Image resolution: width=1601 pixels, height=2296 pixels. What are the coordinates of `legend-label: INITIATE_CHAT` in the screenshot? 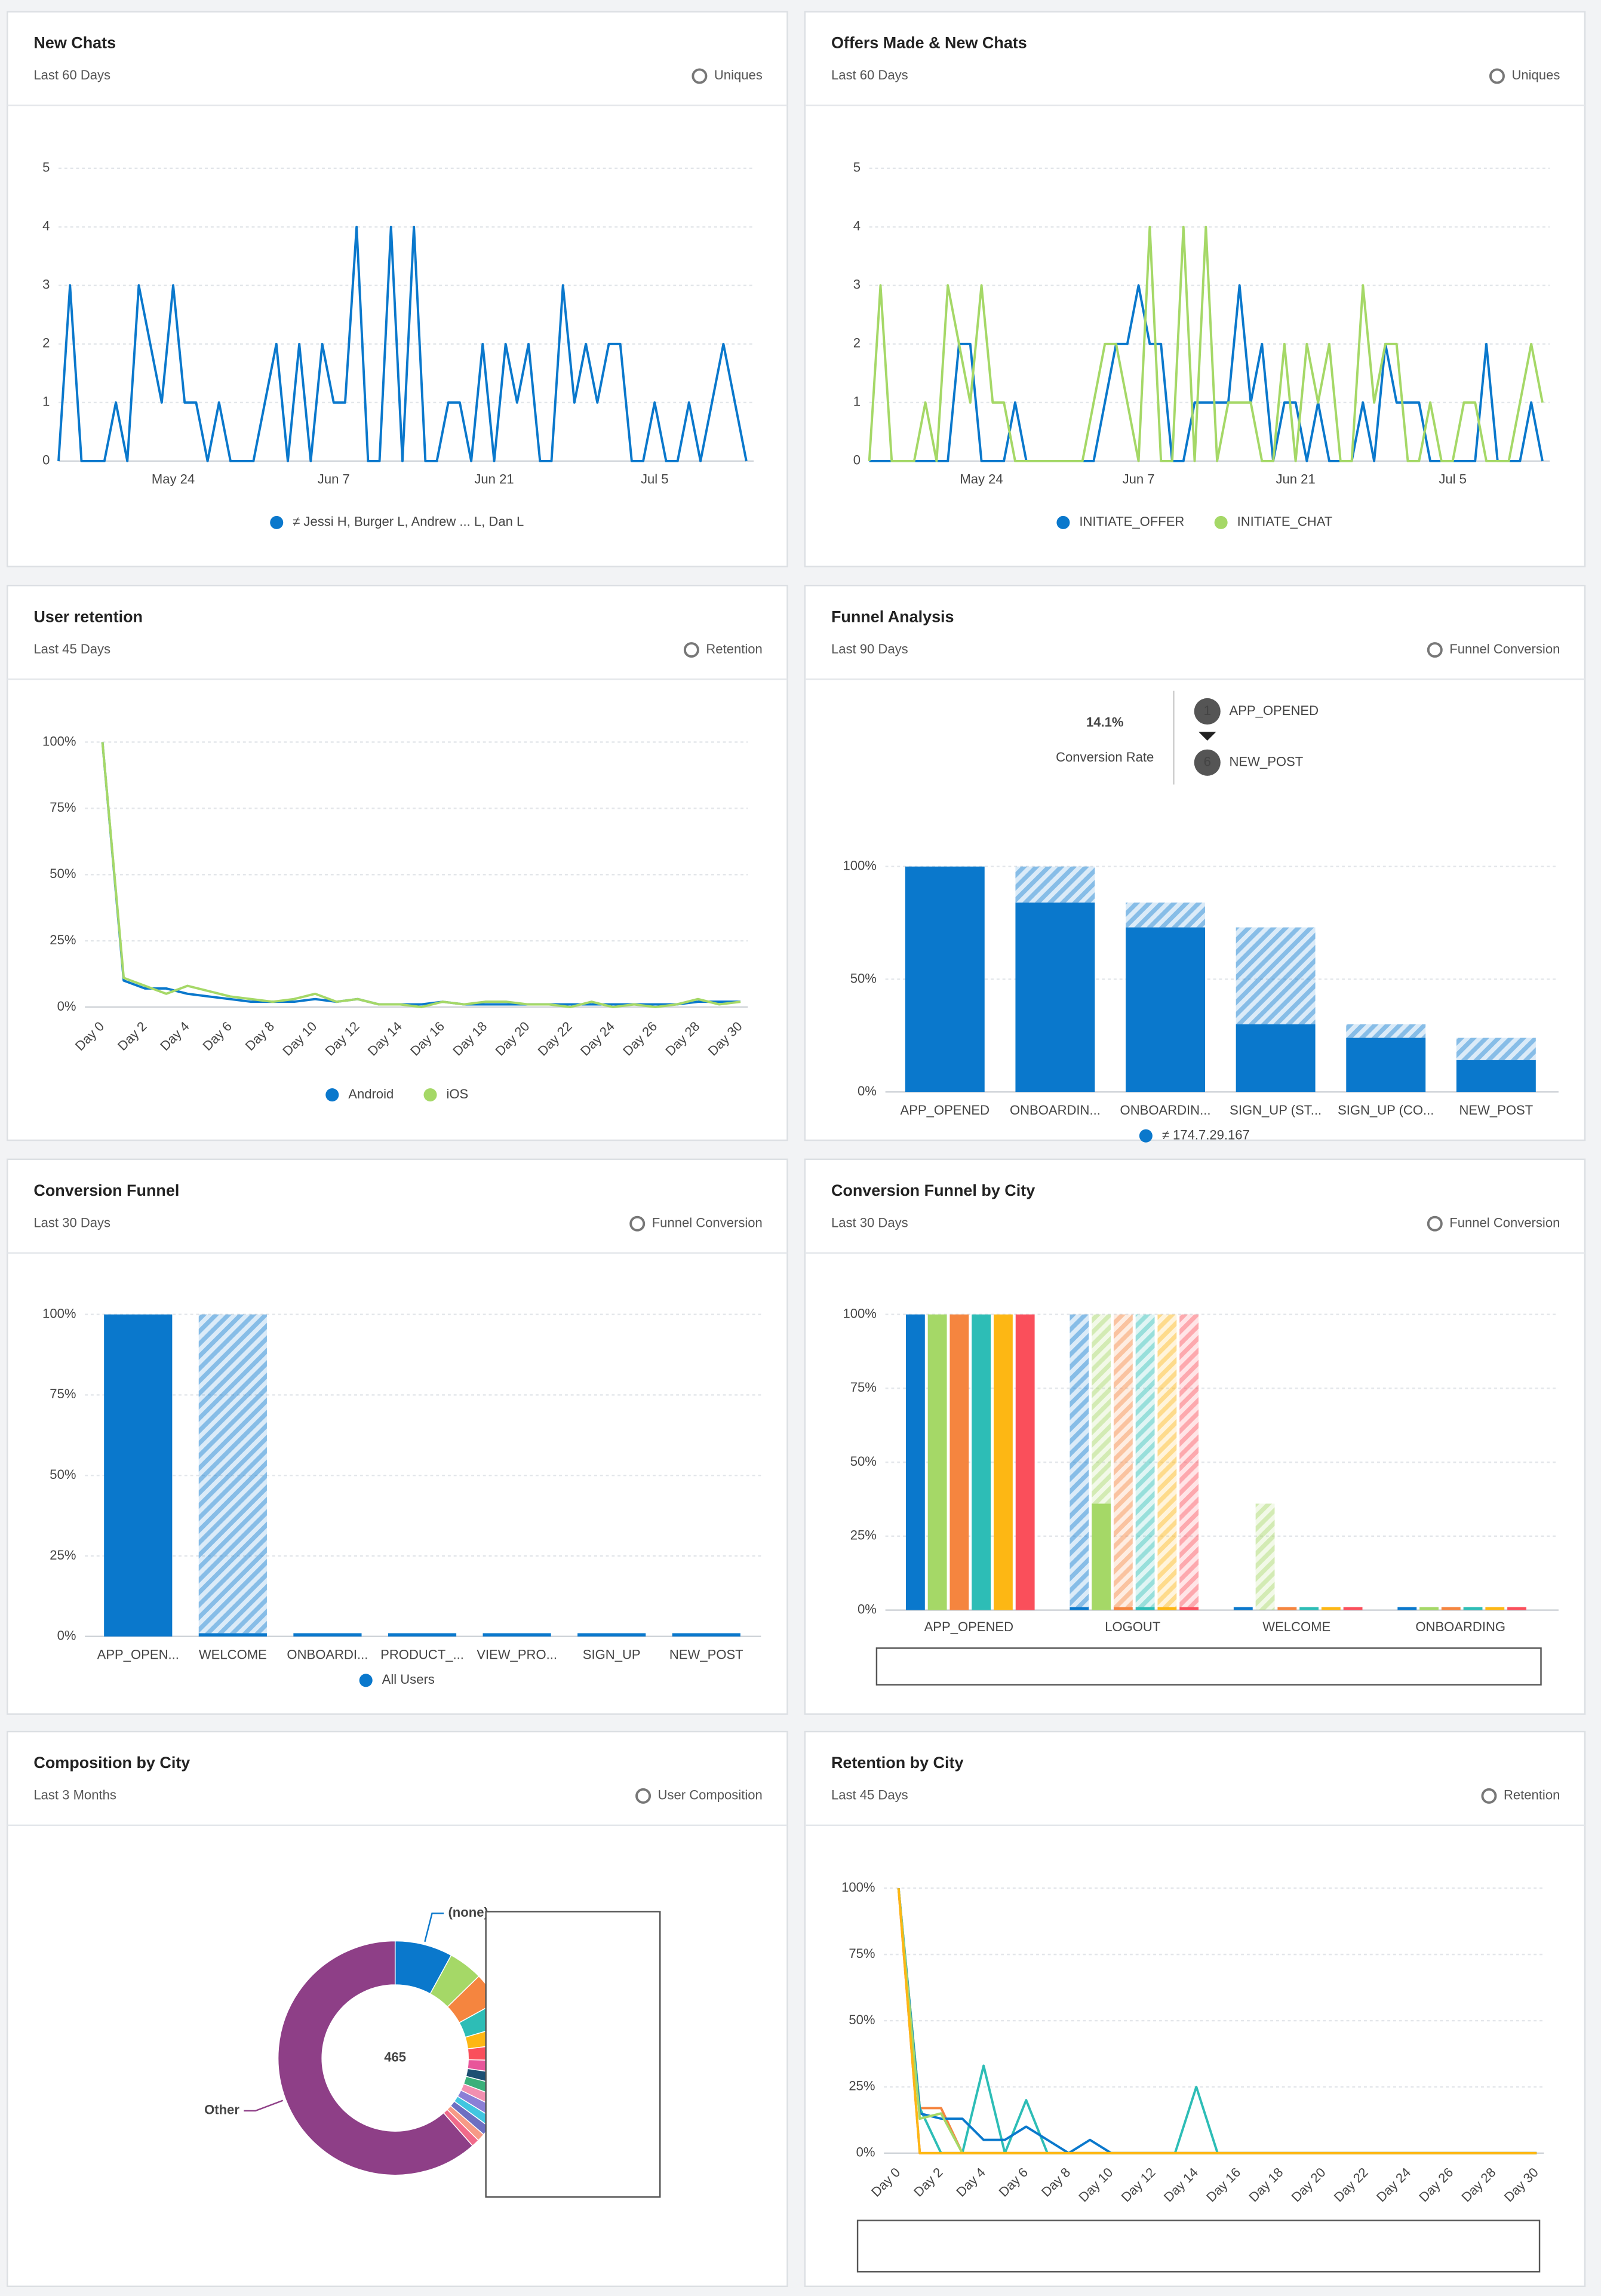 It's located at (1285, 521).